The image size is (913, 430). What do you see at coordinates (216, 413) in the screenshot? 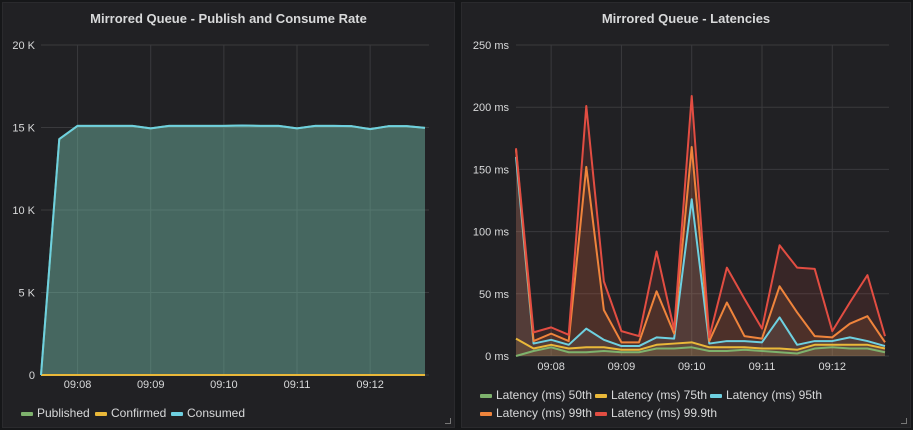
I see `legend-label: Consumed` at bounding box center [216, 413].